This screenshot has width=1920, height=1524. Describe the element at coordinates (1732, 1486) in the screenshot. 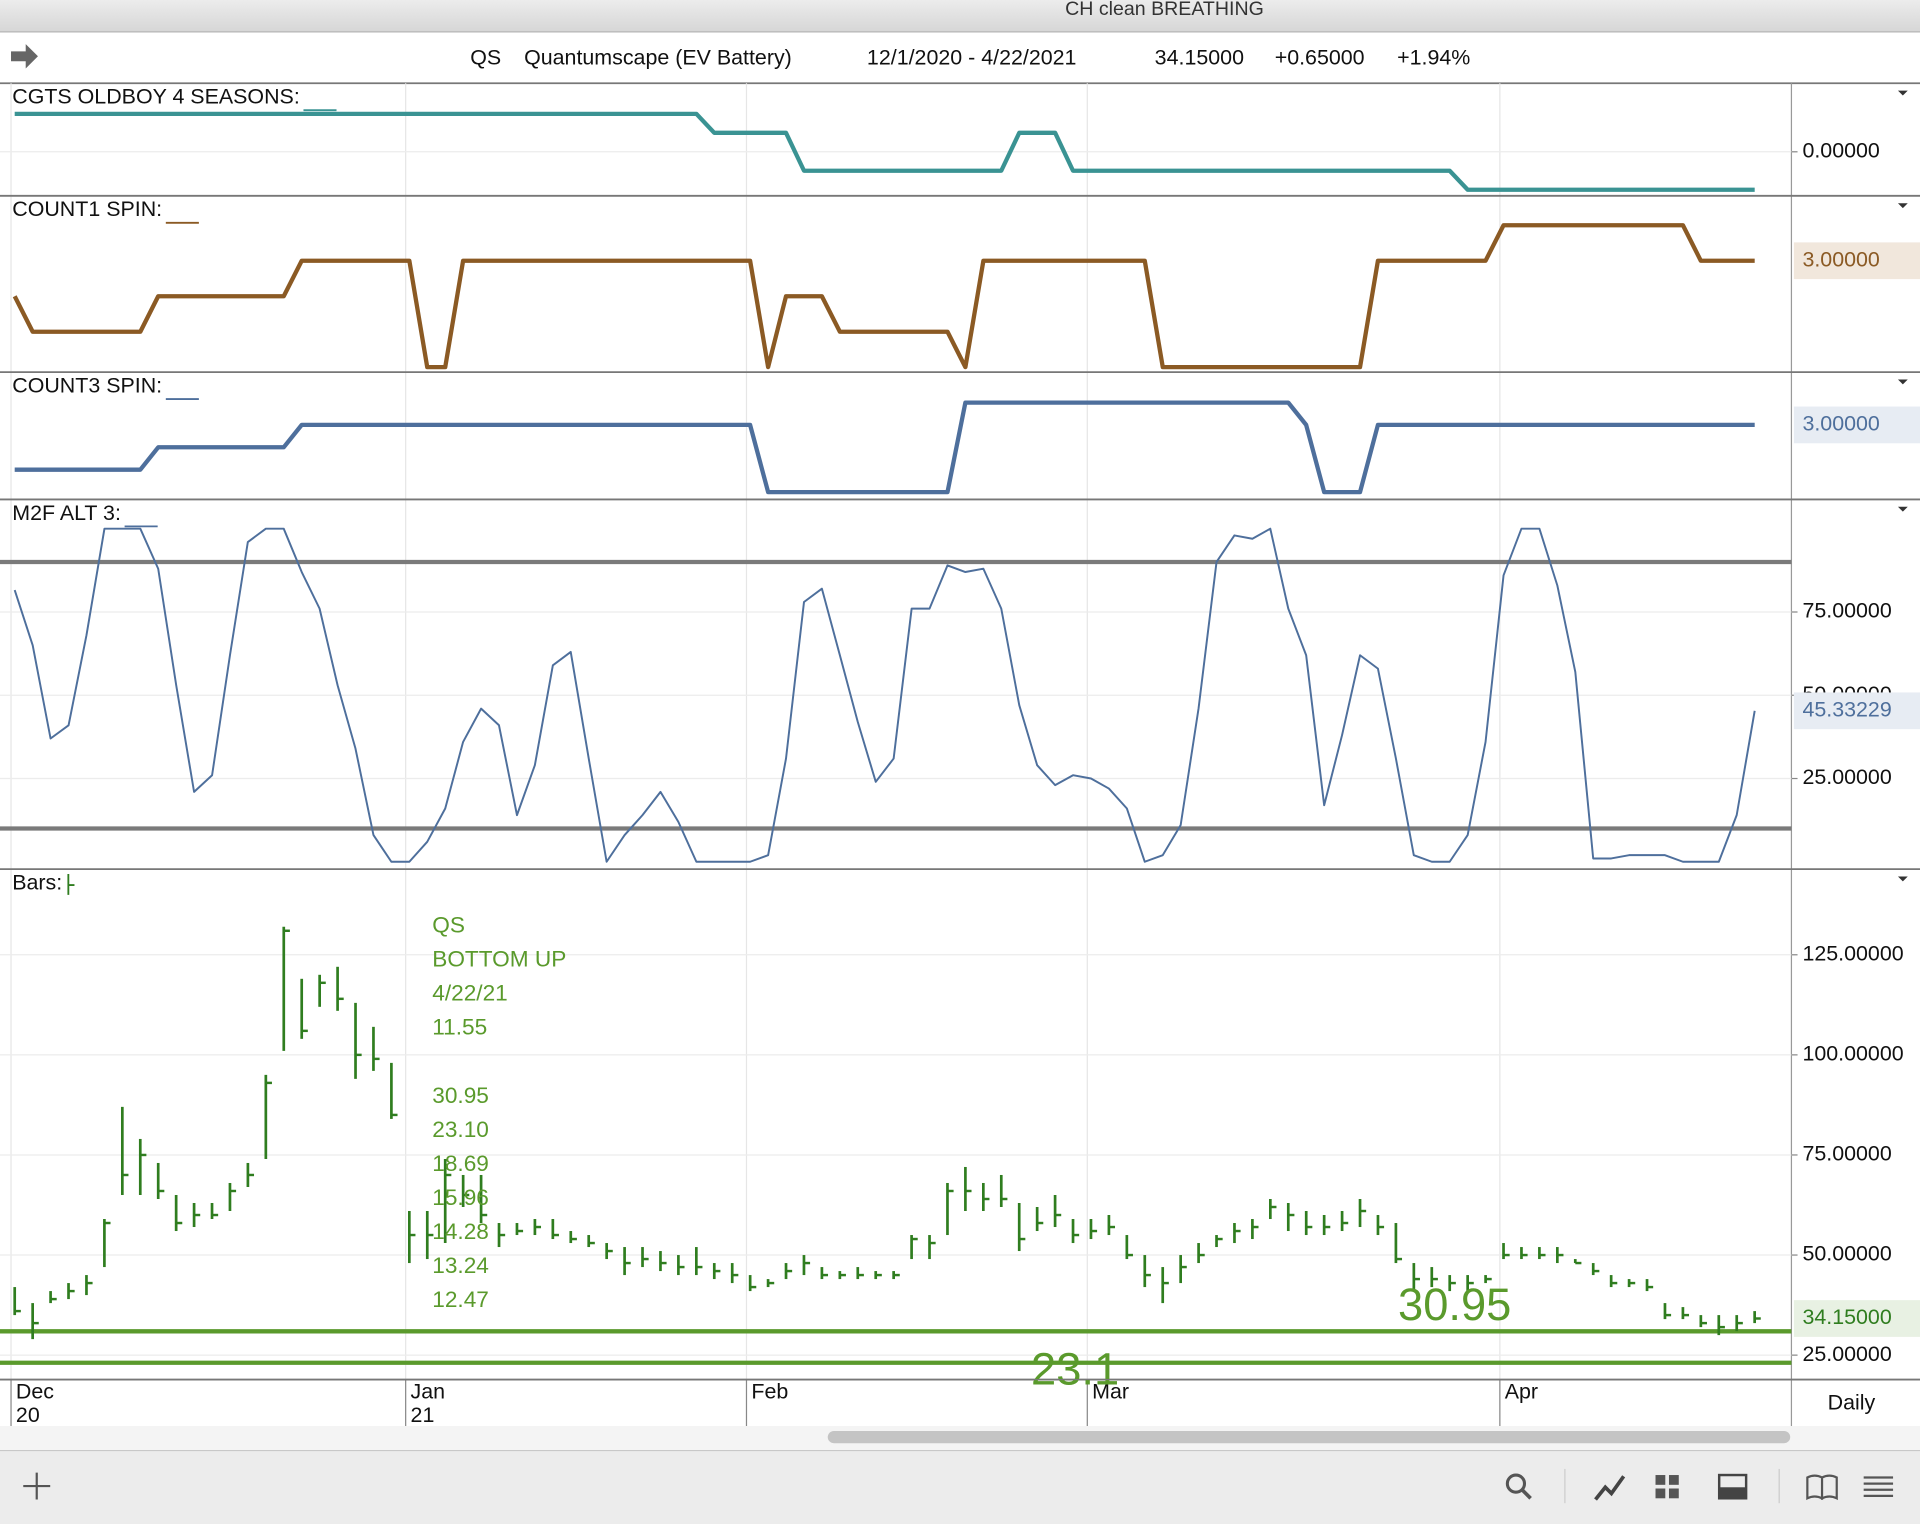

I see `panel-button` at that location.